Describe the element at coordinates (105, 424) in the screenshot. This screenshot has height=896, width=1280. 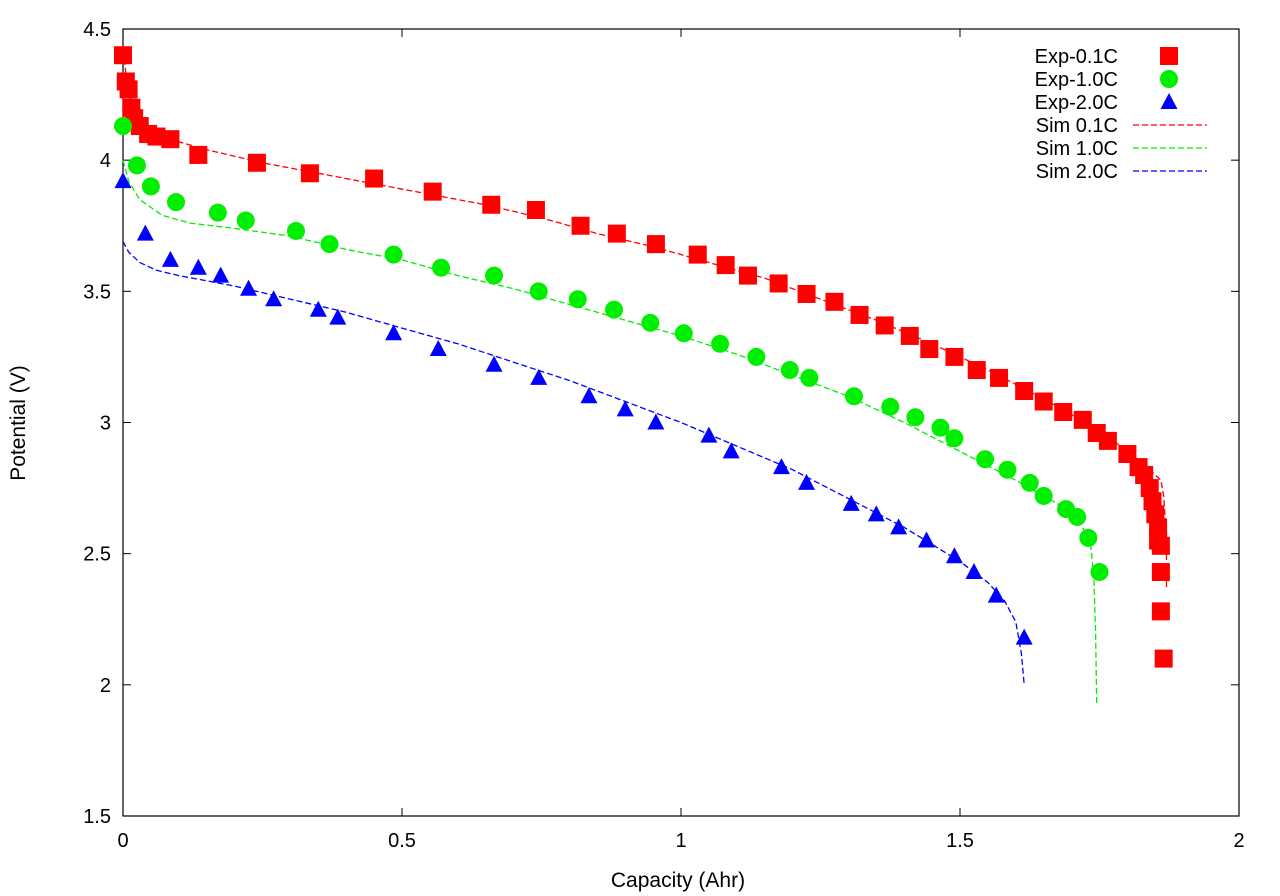
I see `y-tick-label: 3` at that location.